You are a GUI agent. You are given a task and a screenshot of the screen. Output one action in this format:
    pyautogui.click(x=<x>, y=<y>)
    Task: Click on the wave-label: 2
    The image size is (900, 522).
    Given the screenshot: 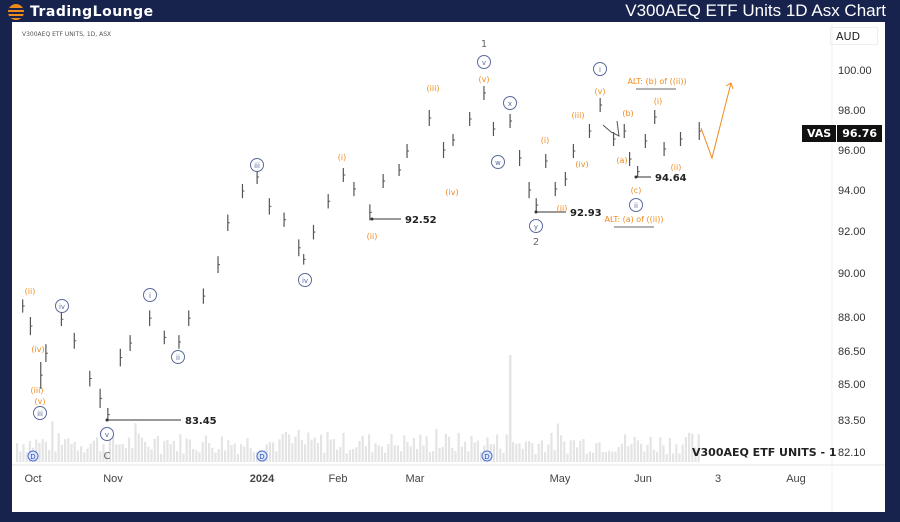 What is the action you would take?
    pyautogui.click(x=536, y=242)
    